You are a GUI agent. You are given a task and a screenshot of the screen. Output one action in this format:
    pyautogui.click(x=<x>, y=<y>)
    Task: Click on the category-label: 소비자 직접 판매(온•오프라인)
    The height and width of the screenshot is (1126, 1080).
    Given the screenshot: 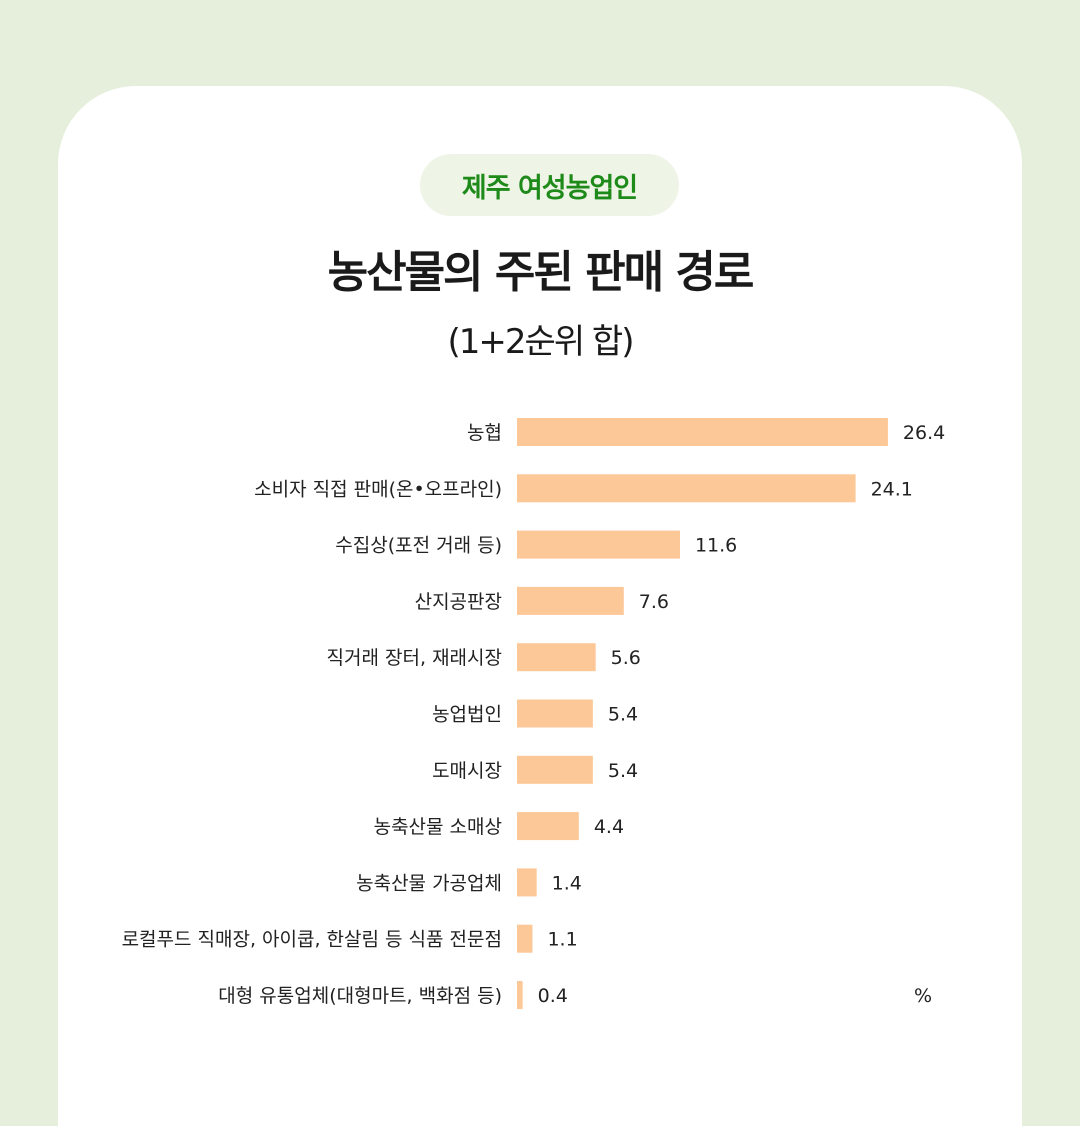 What is the action you would take?
    pyautogui.click(x=378, y=489)
    